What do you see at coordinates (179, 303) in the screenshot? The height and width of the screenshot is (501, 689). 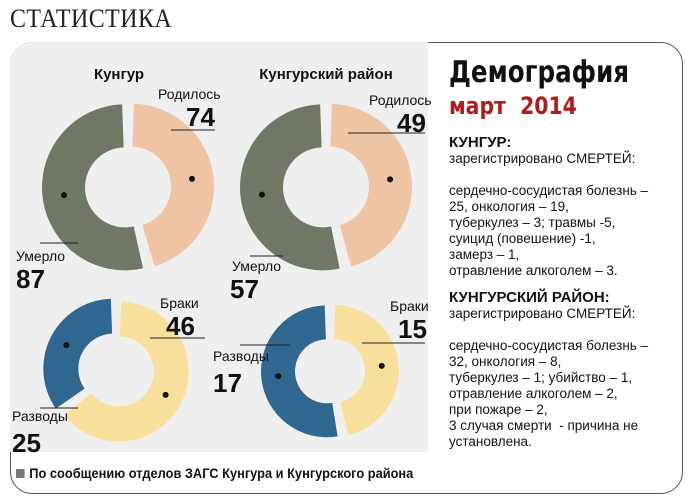 I see `label-marriages-kungur: Браки` at bounding box center [179, 303].